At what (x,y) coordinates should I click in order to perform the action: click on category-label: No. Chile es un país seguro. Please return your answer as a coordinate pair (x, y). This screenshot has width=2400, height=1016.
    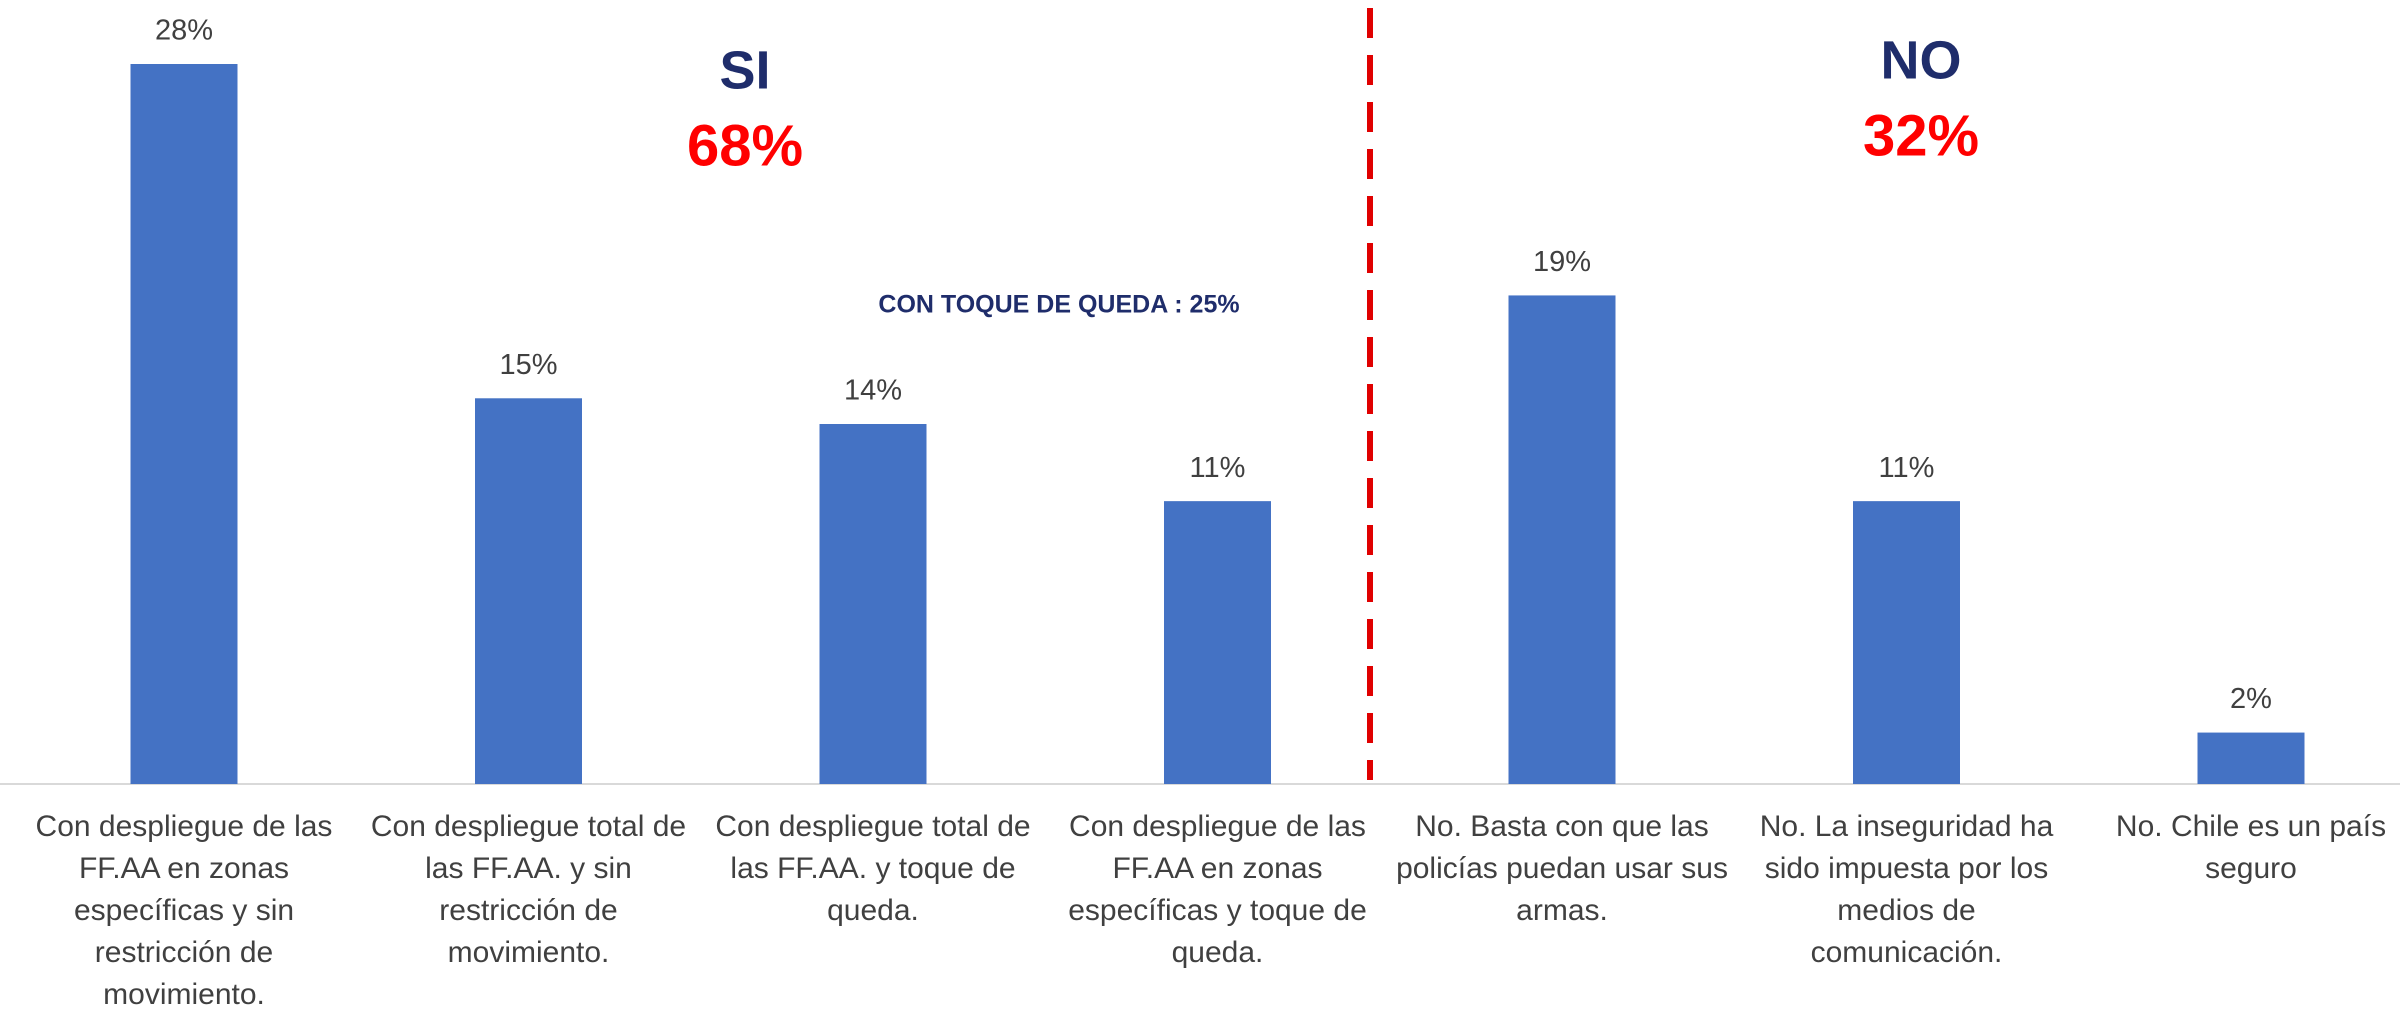
    Looking at the image, I should click on (2251, 847).